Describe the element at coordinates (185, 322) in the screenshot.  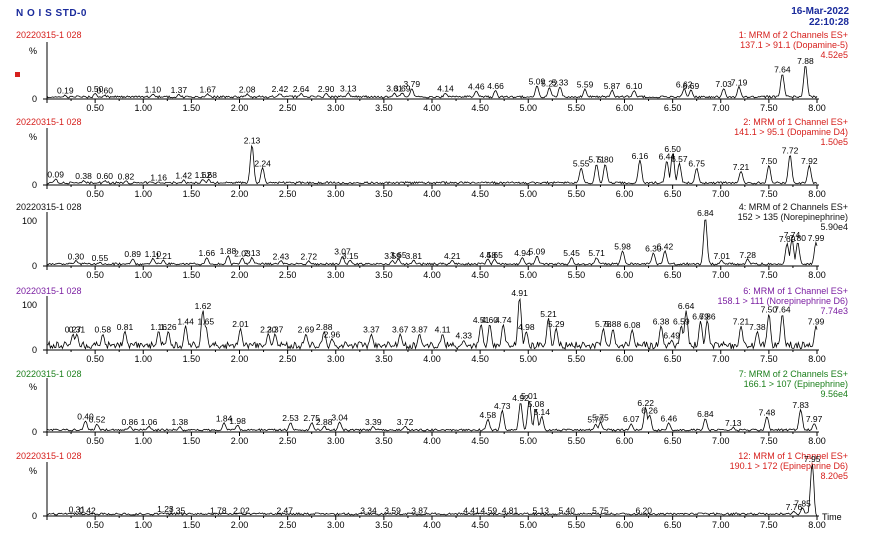
I see `peak-label: 1.44` at that location.